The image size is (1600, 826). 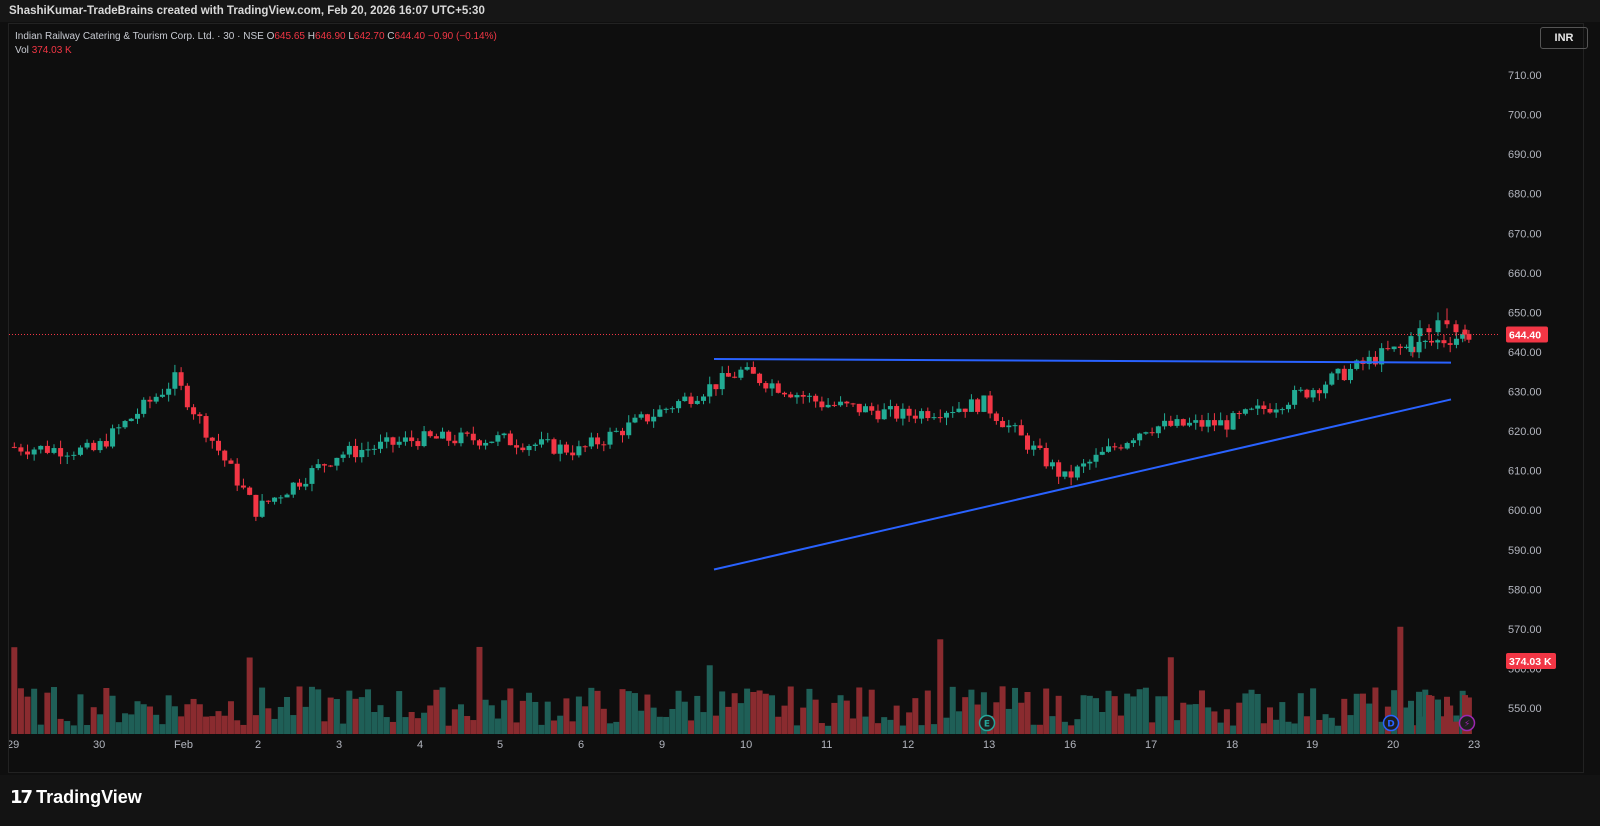 I want to click on price-tick: 690.00, so click(x=1525, y=155).